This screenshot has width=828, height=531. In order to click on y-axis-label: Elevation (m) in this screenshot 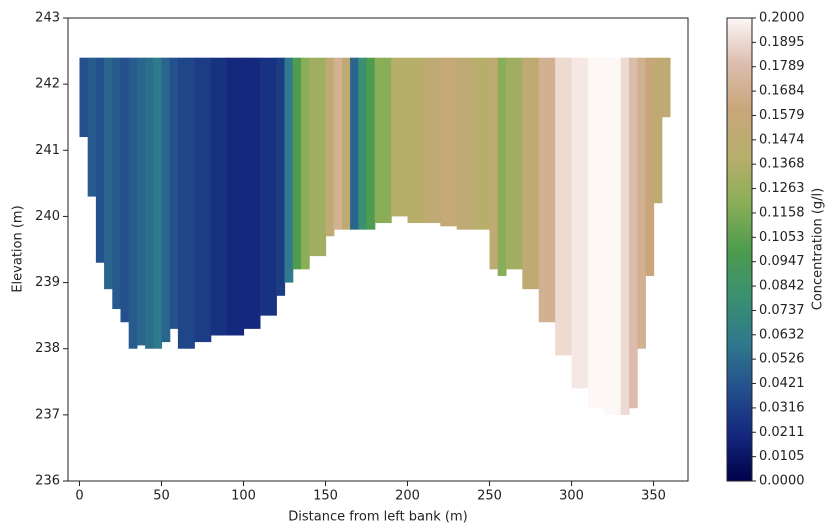, I will do `click(18, 248)`.